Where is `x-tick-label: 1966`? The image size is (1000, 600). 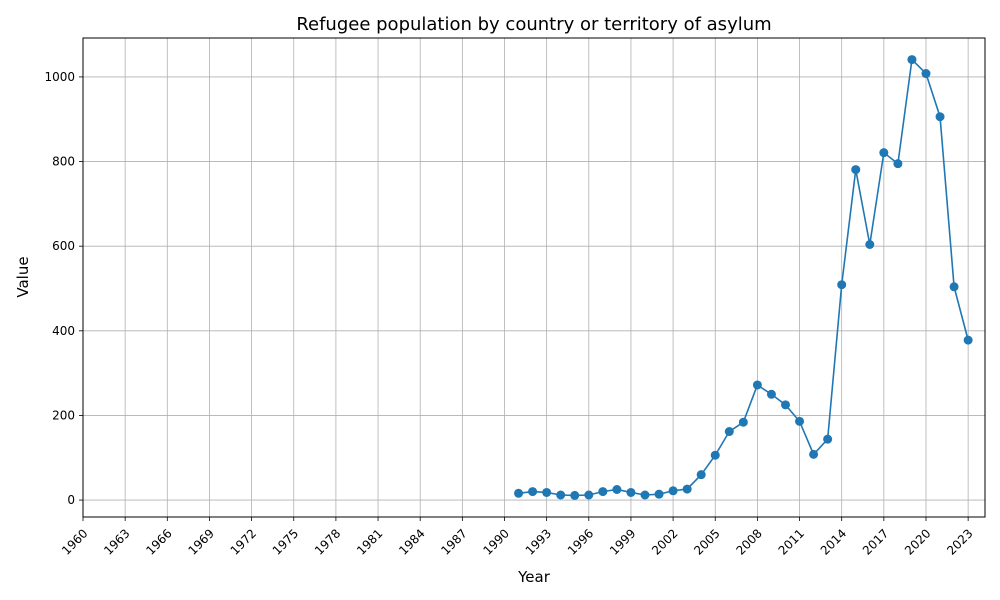
x-tick-label: 1966 is located at coordinates (158, 541).